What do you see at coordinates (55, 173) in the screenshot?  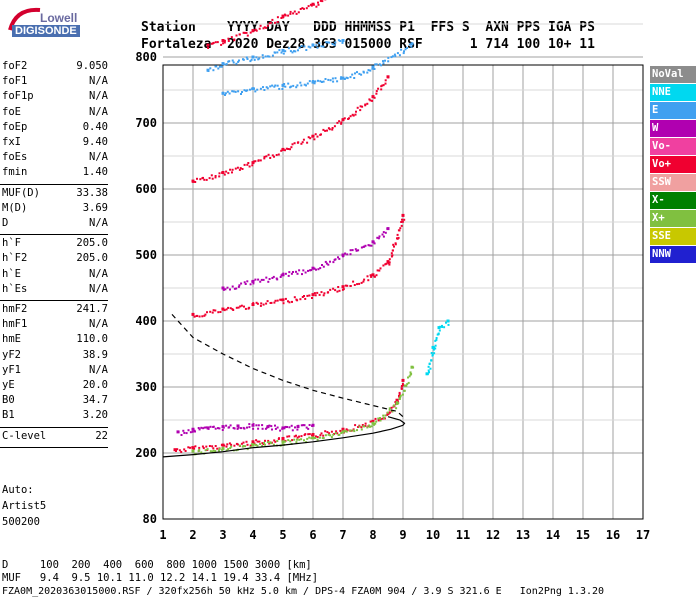 I see `param-row-fmin: fmin 1.40` at bounding box center [55, 173].